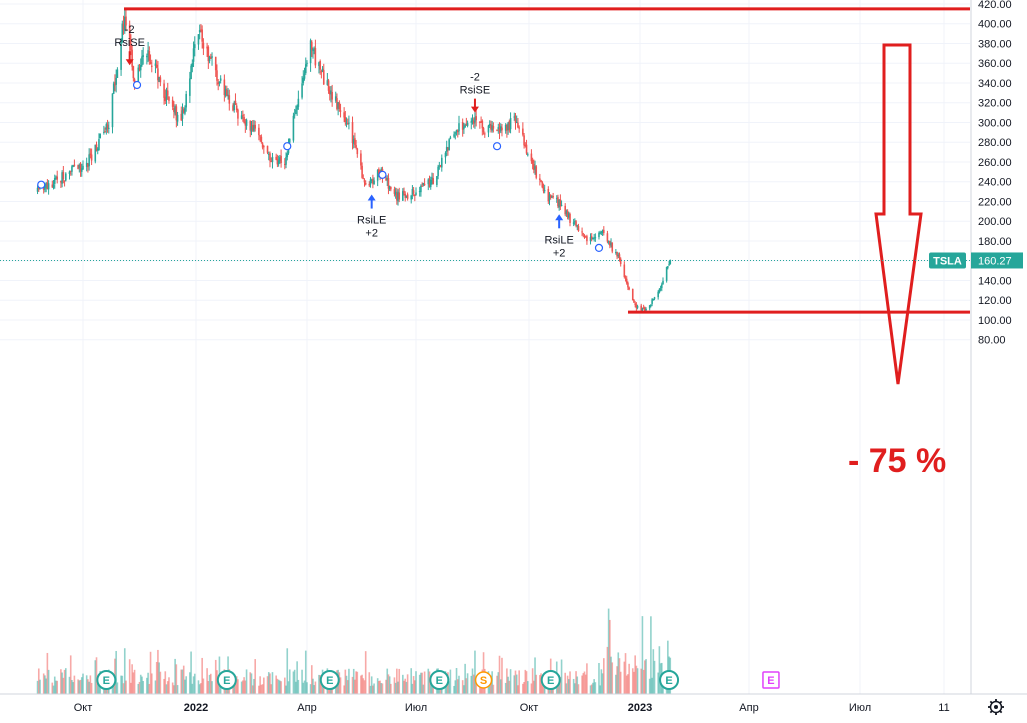 The image size is (1027, 723). What do you see at coordinates (416, 708) in the screenshot?
I see `time-tick-label: Июл` at bounding box center [416, 708].